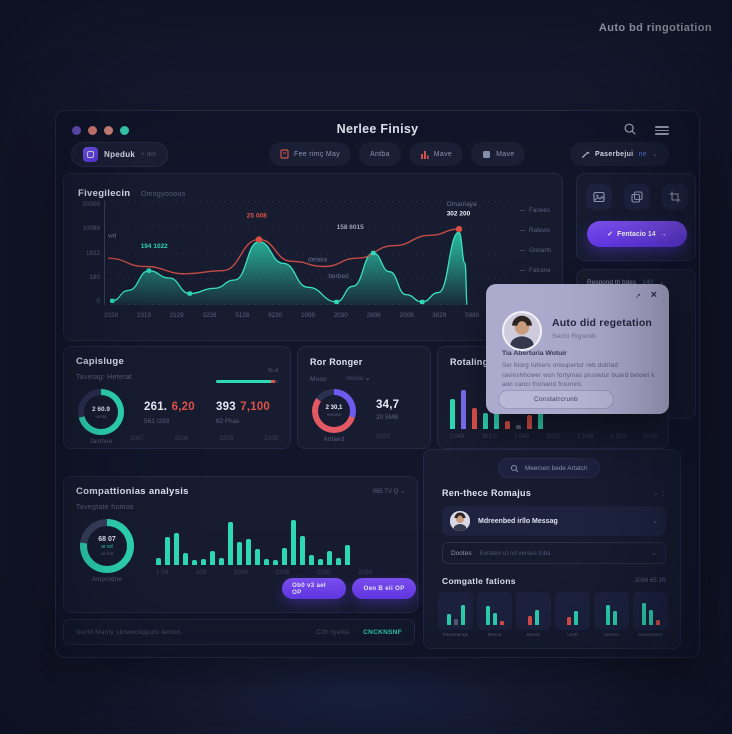  I want to click on popup-button: Constatrcrunb, so click(556, 399).